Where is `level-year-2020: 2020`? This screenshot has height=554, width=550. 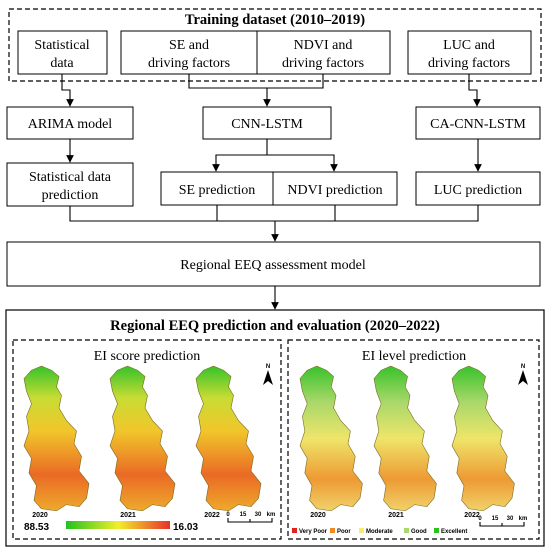
level-year-2020: 2020 is located at coordinates (318, 515).